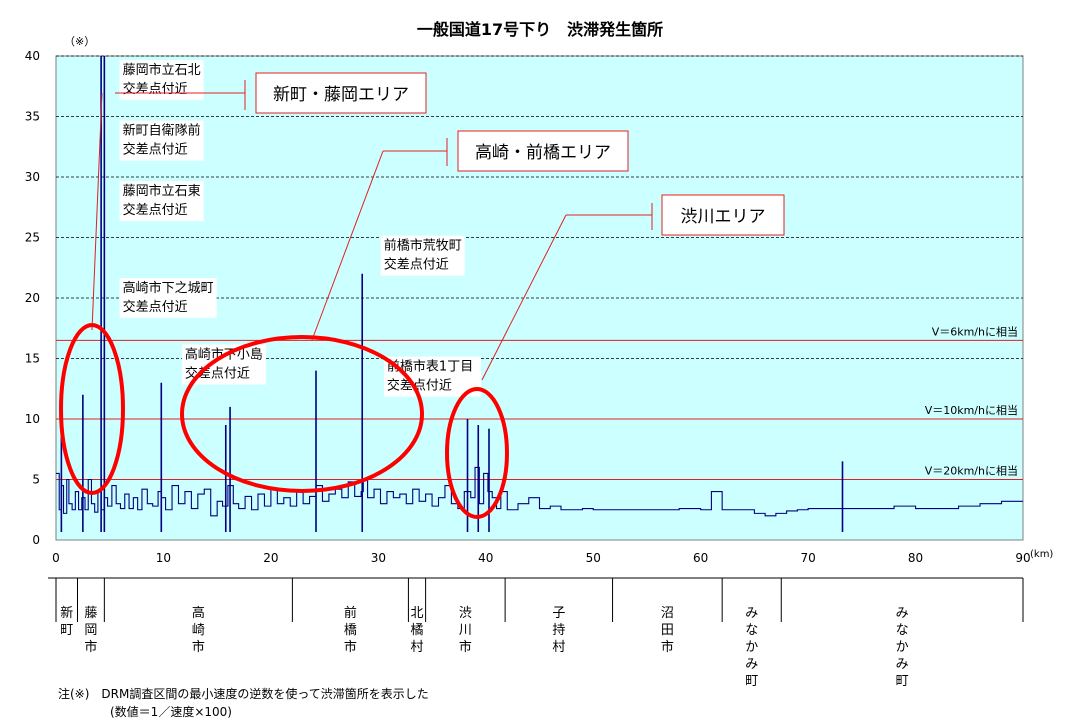 The image size is (1081, 726). Describe the element at coordinates (198, 630) in the screenshot. I see `municipality-name-char: 崎` at that location.